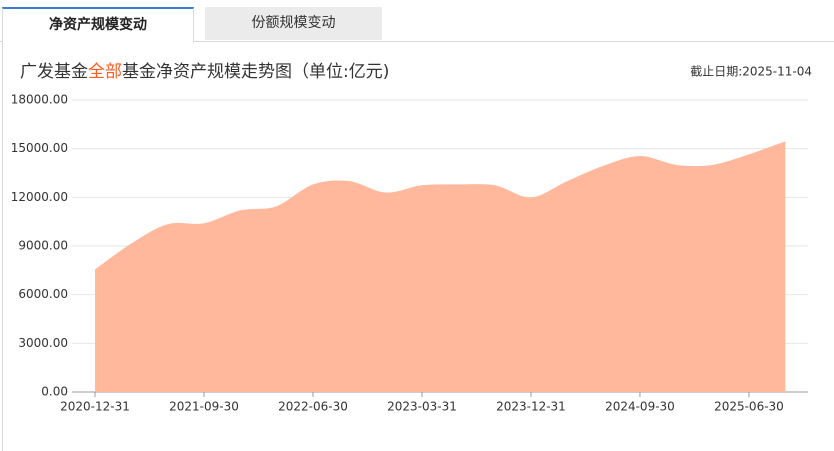  What do you see at coordinates (95, 407) in the screenshot?
I see `x-tick-label: 2020-12-31` at bounding box center [95, 407].